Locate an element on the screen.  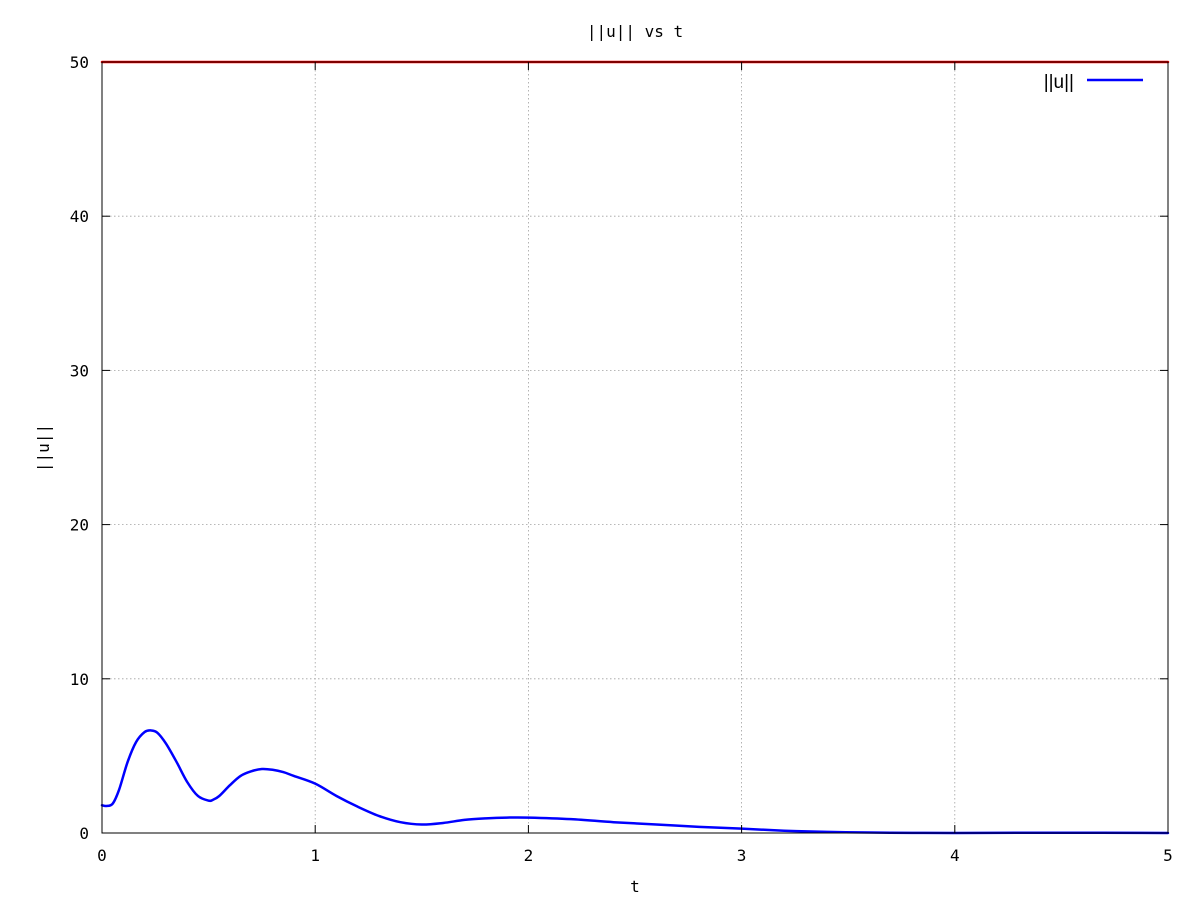
legend-label: ||u|| is located at coordinates (1059, 82).